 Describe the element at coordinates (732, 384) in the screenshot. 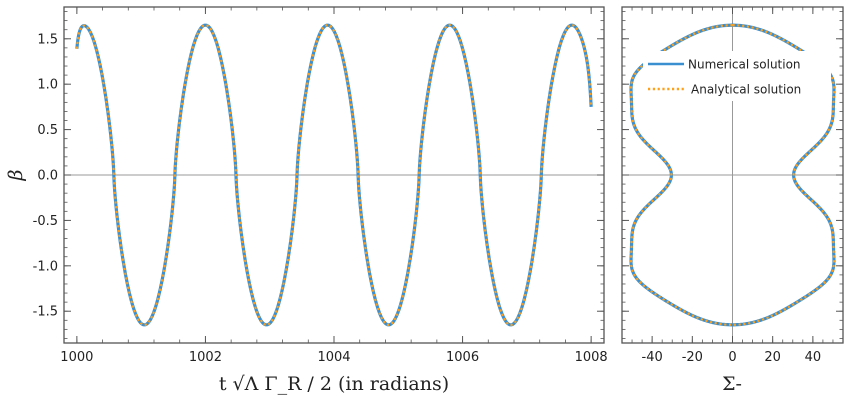

I see `right-x-axis-label: Σ-` at that location.